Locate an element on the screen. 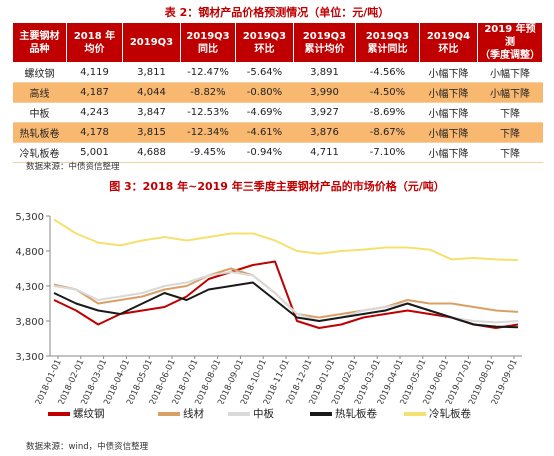 Image resolution: width=554 pixels, height=456 pixels. chart-source-note: 数据来源：wind，中债资信整理 is located at coordinates (87, 447).